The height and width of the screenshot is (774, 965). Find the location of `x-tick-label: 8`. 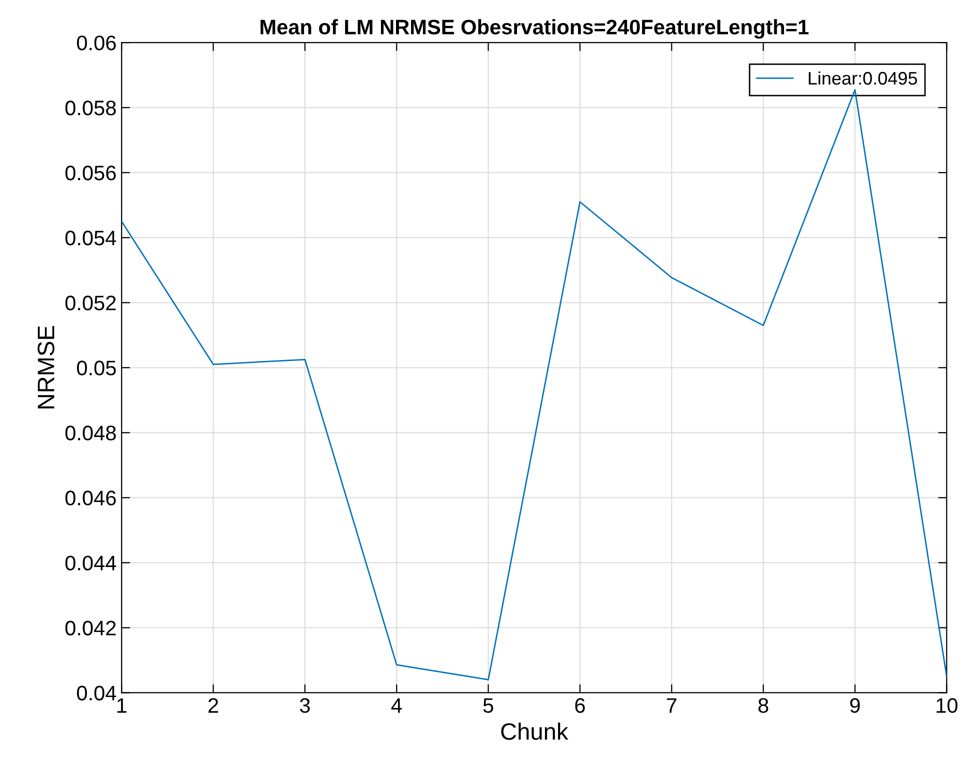

x-tick-label: 8 is located at coordinates (763, 705).